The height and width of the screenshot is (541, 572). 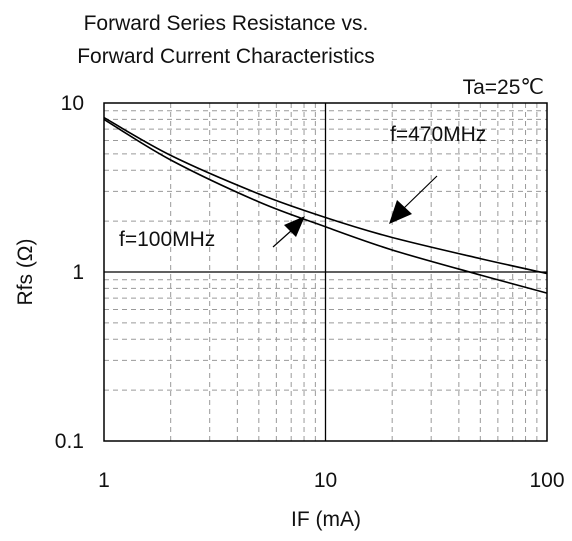 What do you see at coordinates (546, 480) in the screenshot?
I see `x-tick-label: 100` at bounding box center [546, 480].